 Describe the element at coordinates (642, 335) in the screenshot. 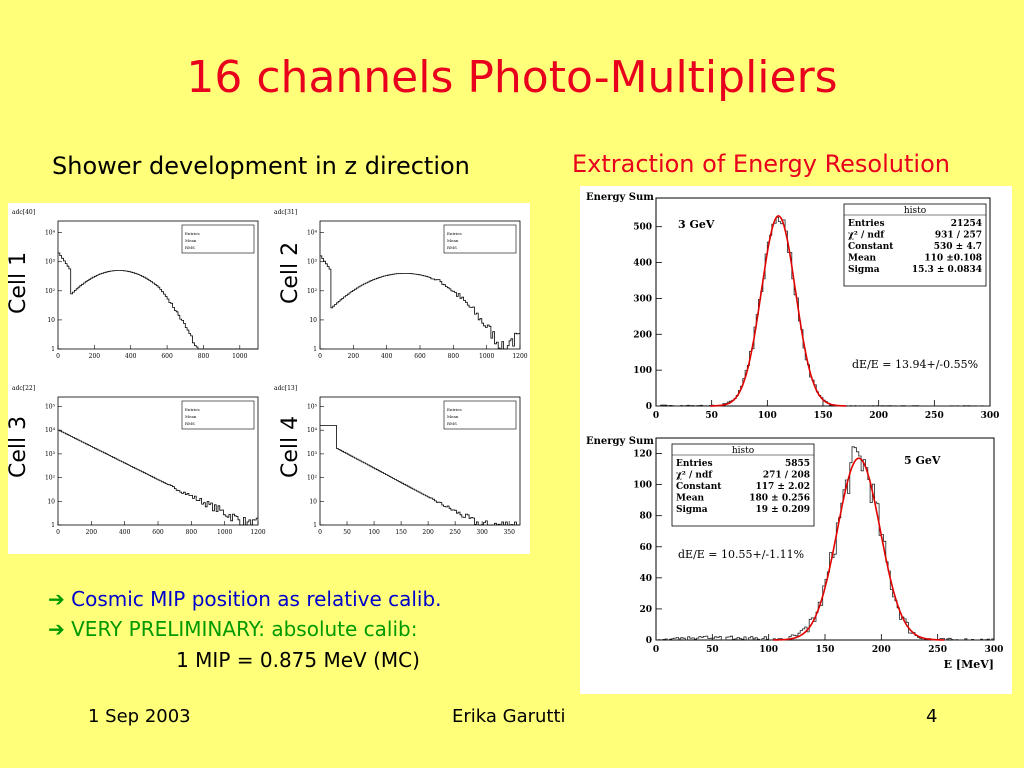

I see `y-tick-label: 200` at that location.